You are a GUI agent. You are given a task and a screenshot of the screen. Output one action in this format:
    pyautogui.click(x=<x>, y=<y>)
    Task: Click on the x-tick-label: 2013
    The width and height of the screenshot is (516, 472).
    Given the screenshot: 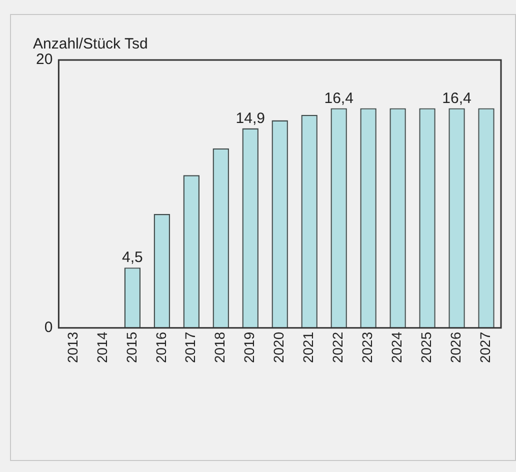 What is the action you would take?
    pyautogui.click(x=72, y=348)
    